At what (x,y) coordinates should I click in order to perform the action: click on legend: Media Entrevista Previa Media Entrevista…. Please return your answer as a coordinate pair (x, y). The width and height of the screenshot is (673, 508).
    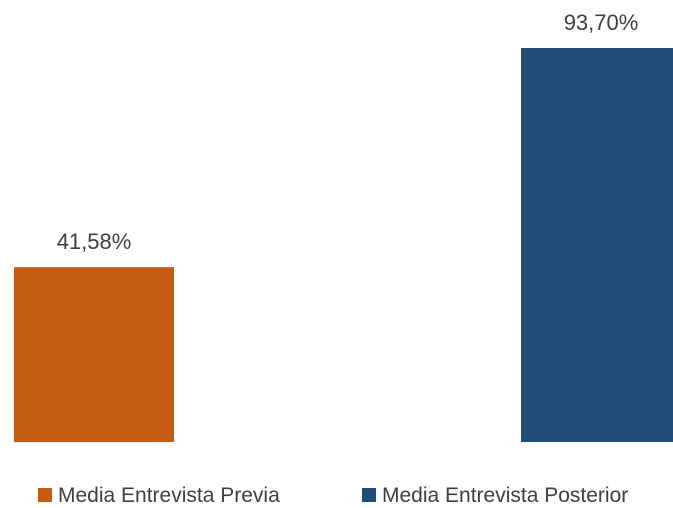
    Looking at the image, I should click on (333, 495).